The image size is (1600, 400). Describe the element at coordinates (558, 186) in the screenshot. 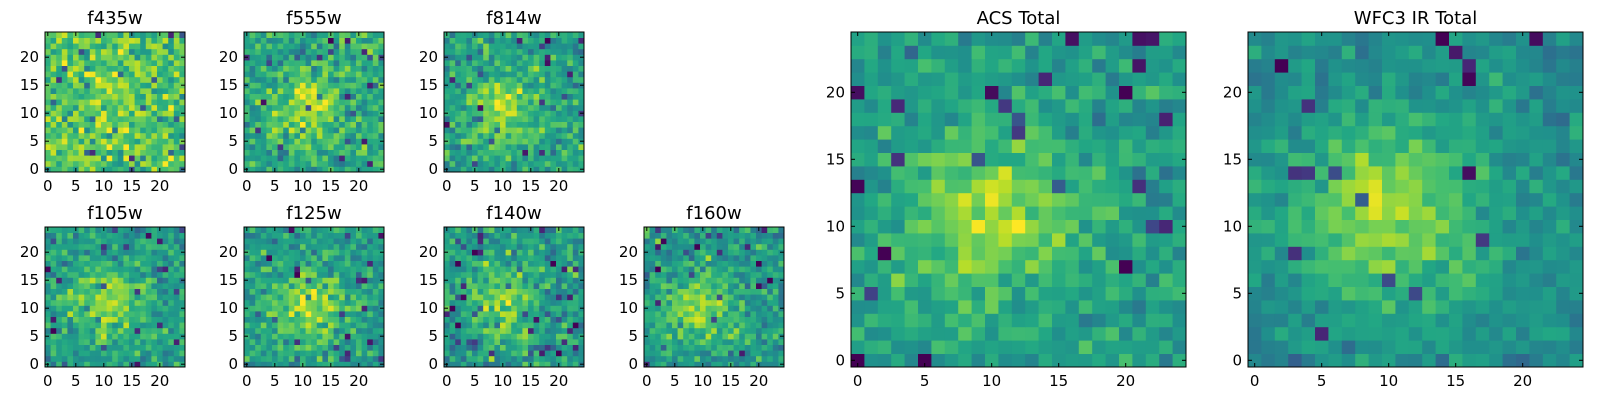

I see `x-tick-label: 20` at that location.